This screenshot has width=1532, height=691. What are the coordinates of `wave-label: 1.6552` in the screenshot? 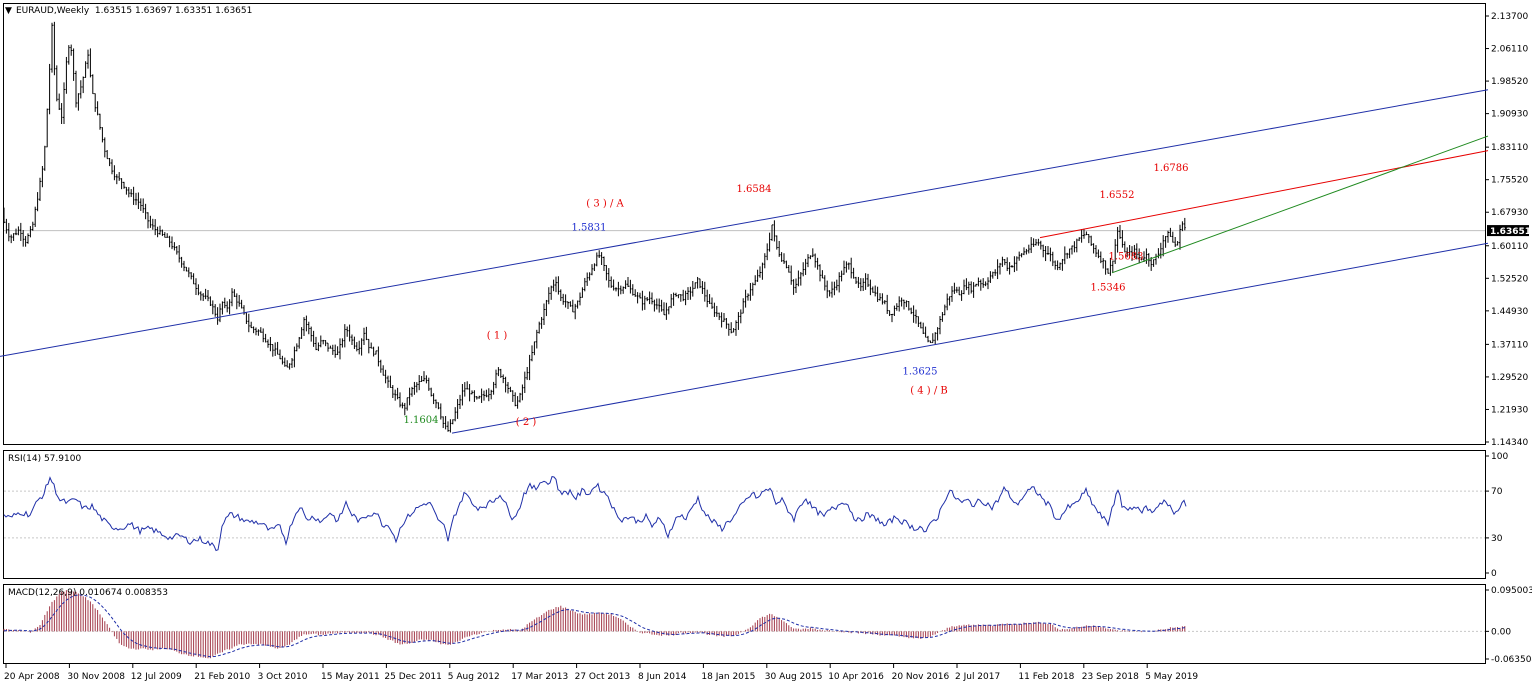 It's located at (1117, 195).